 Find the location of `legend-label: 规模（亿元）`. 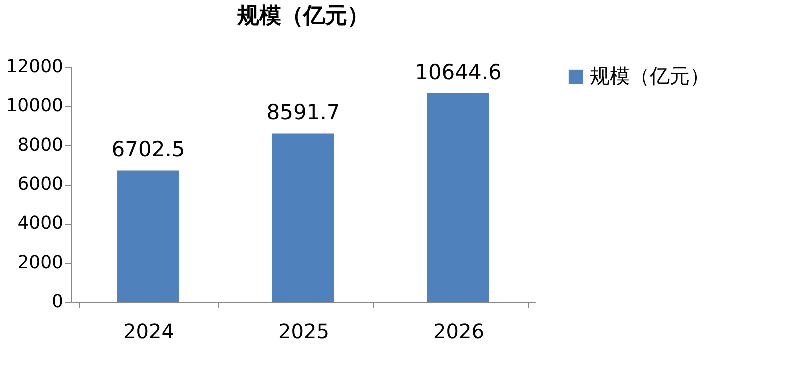

legend-label: 规模（亿元） is located at coordinates (650, 76).